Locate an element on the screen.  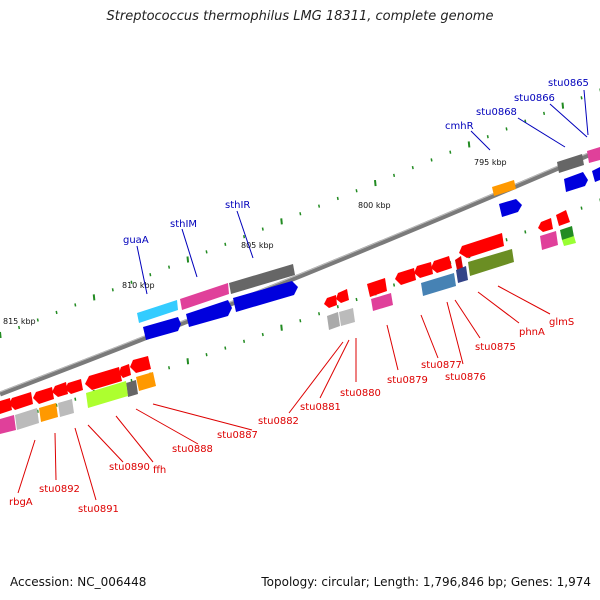
gene-guaA is located at coordinates (162, 328).